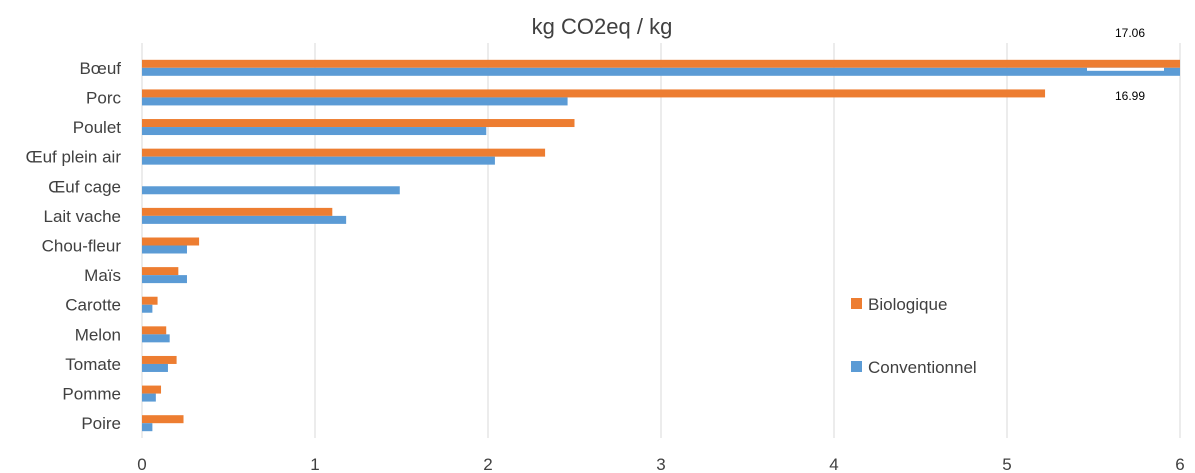 This screenshot has height=473, width=1195. What do you see at coordinates (856, 303) in the screenshot?
I see `legend-swatch-biologique` at bounding box center [856, 303].